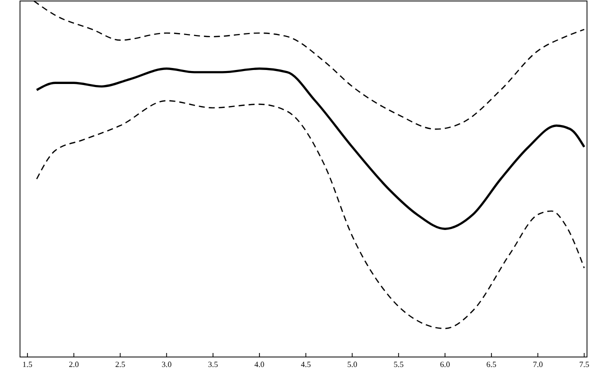 This screenshot has width=591, height=371. I want to click on x-tick-label: 3.5, so click(213, 364).